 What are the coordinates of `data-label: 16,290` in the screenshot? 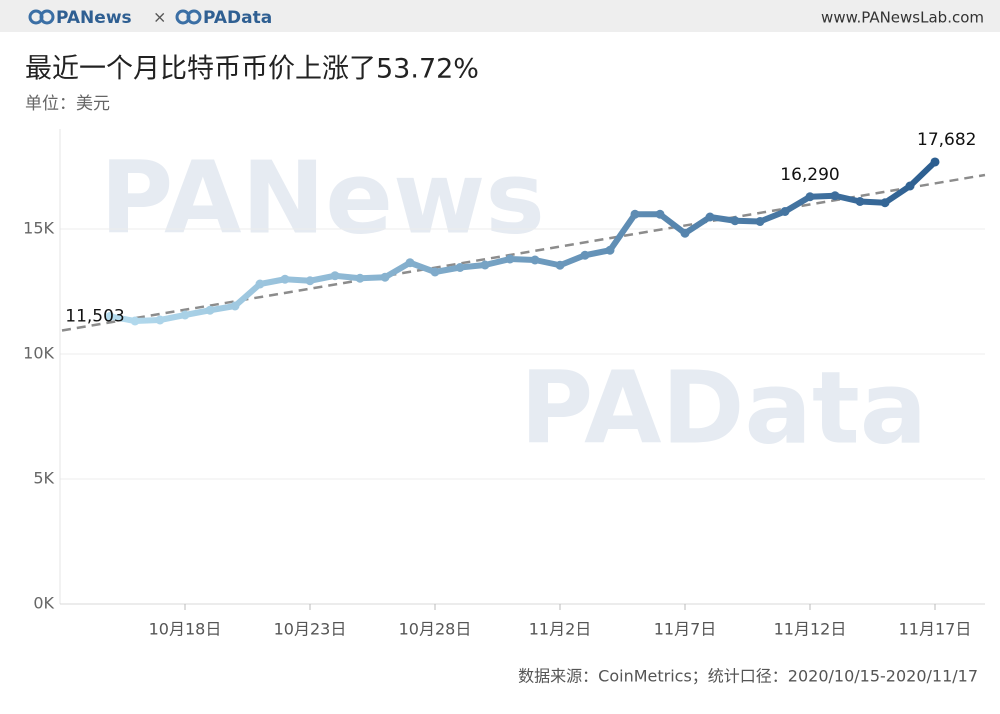 It's located at (809, 175).